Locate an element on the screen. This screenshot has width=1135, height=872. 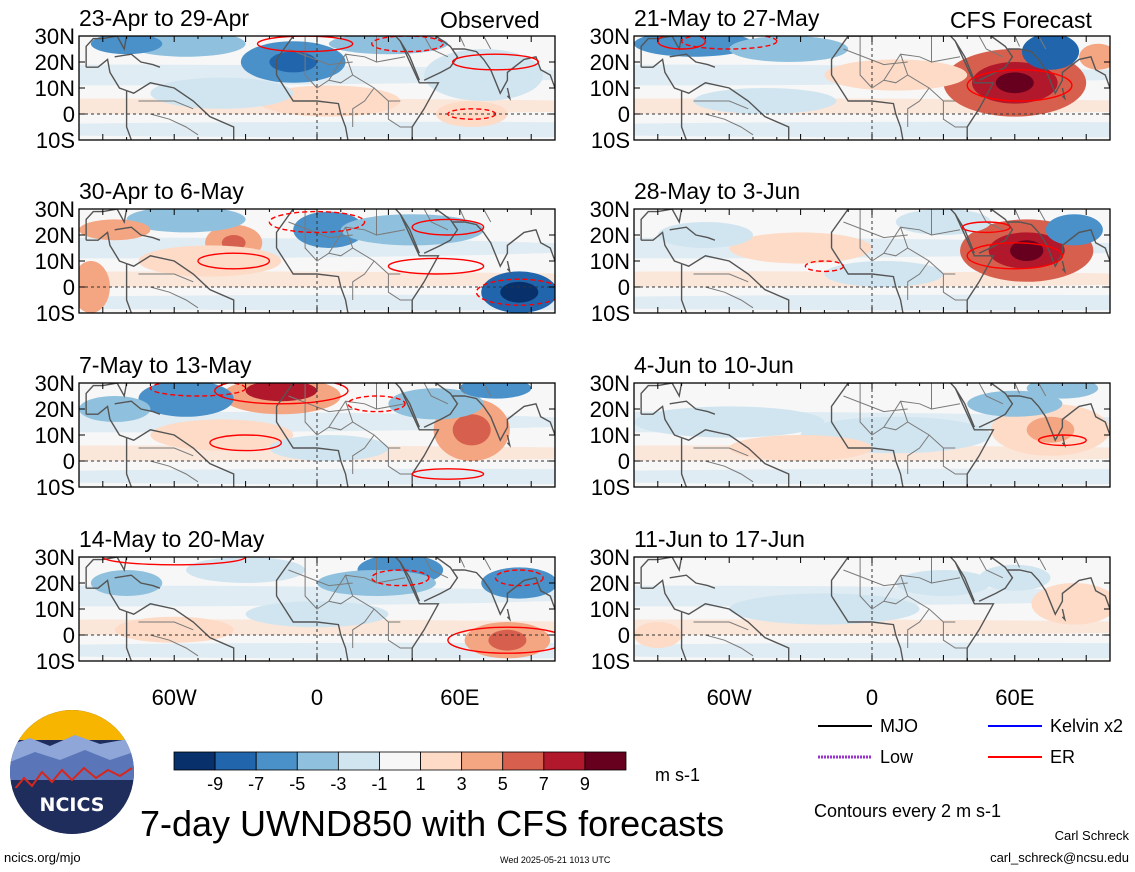
main-title: 7-day UWND850 with CFS forecasts is located at coordinates (432, 823).